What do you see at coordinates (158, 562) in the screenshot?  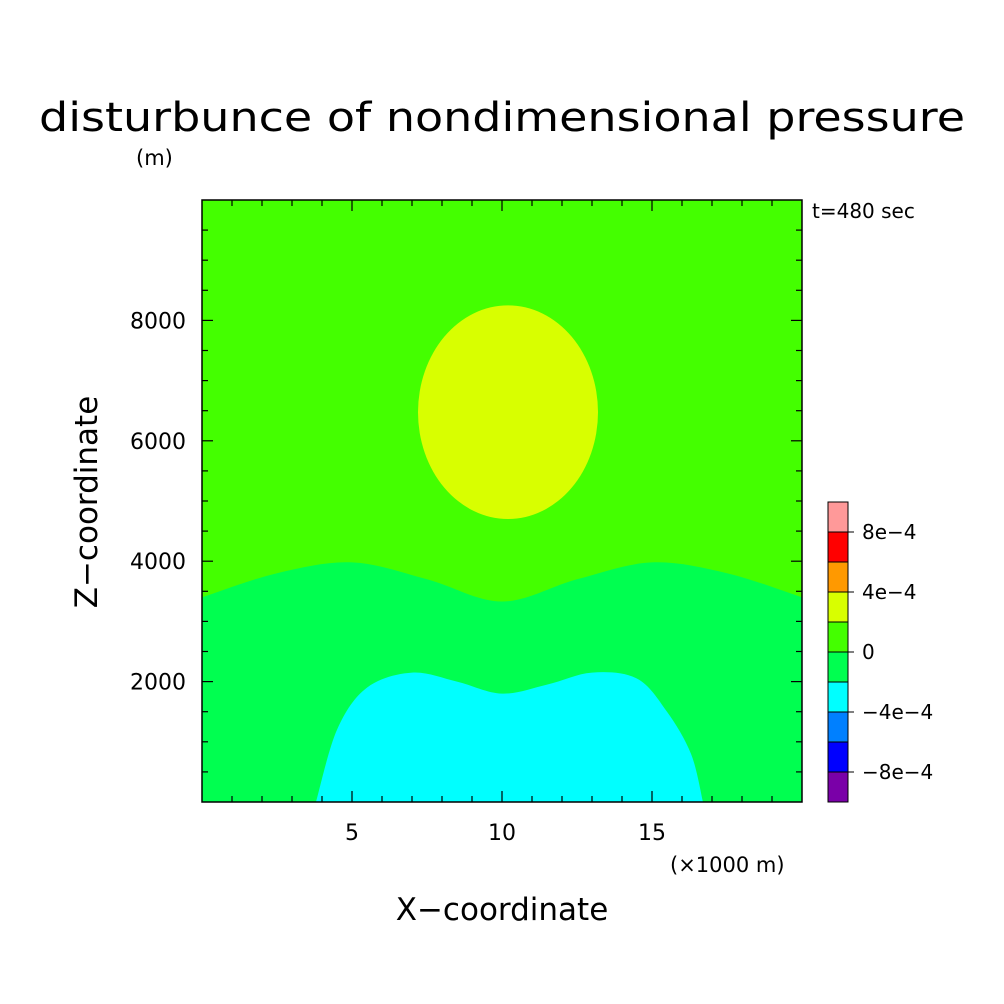 I see `y-tick-label: 4000` at bounding box center [158, 562].